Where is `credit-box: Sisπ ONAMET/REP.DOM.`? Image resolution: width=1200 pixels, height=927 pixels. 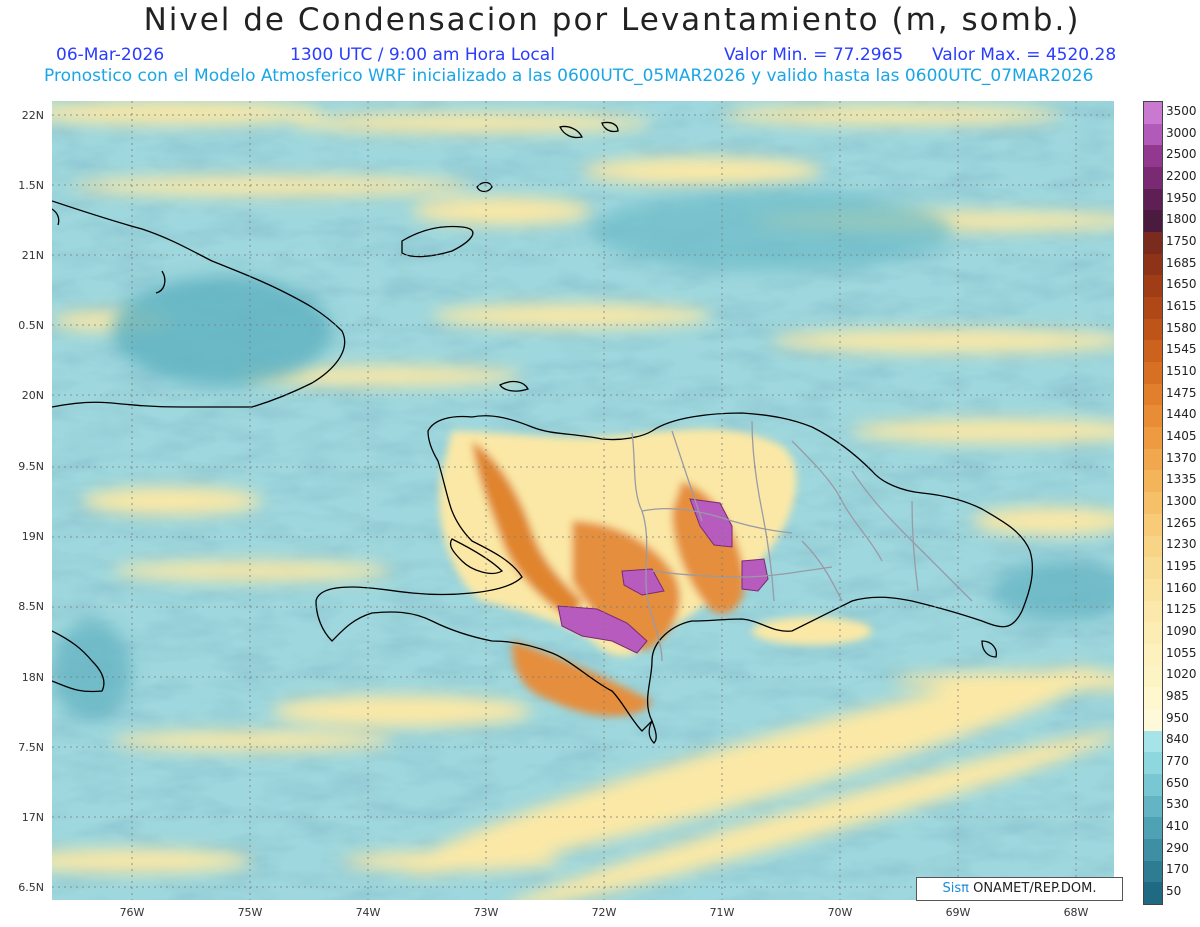 credit-box: Sisπ ONAMET/REP.DOM. is located at coordinates (1019, 889).